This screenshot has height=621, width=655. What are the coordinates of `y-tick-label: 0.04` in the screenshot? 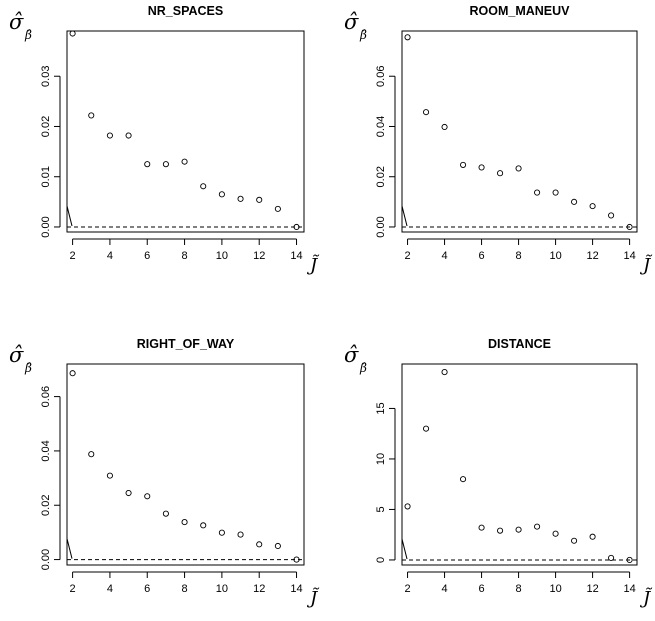 It's located at (46, 450).